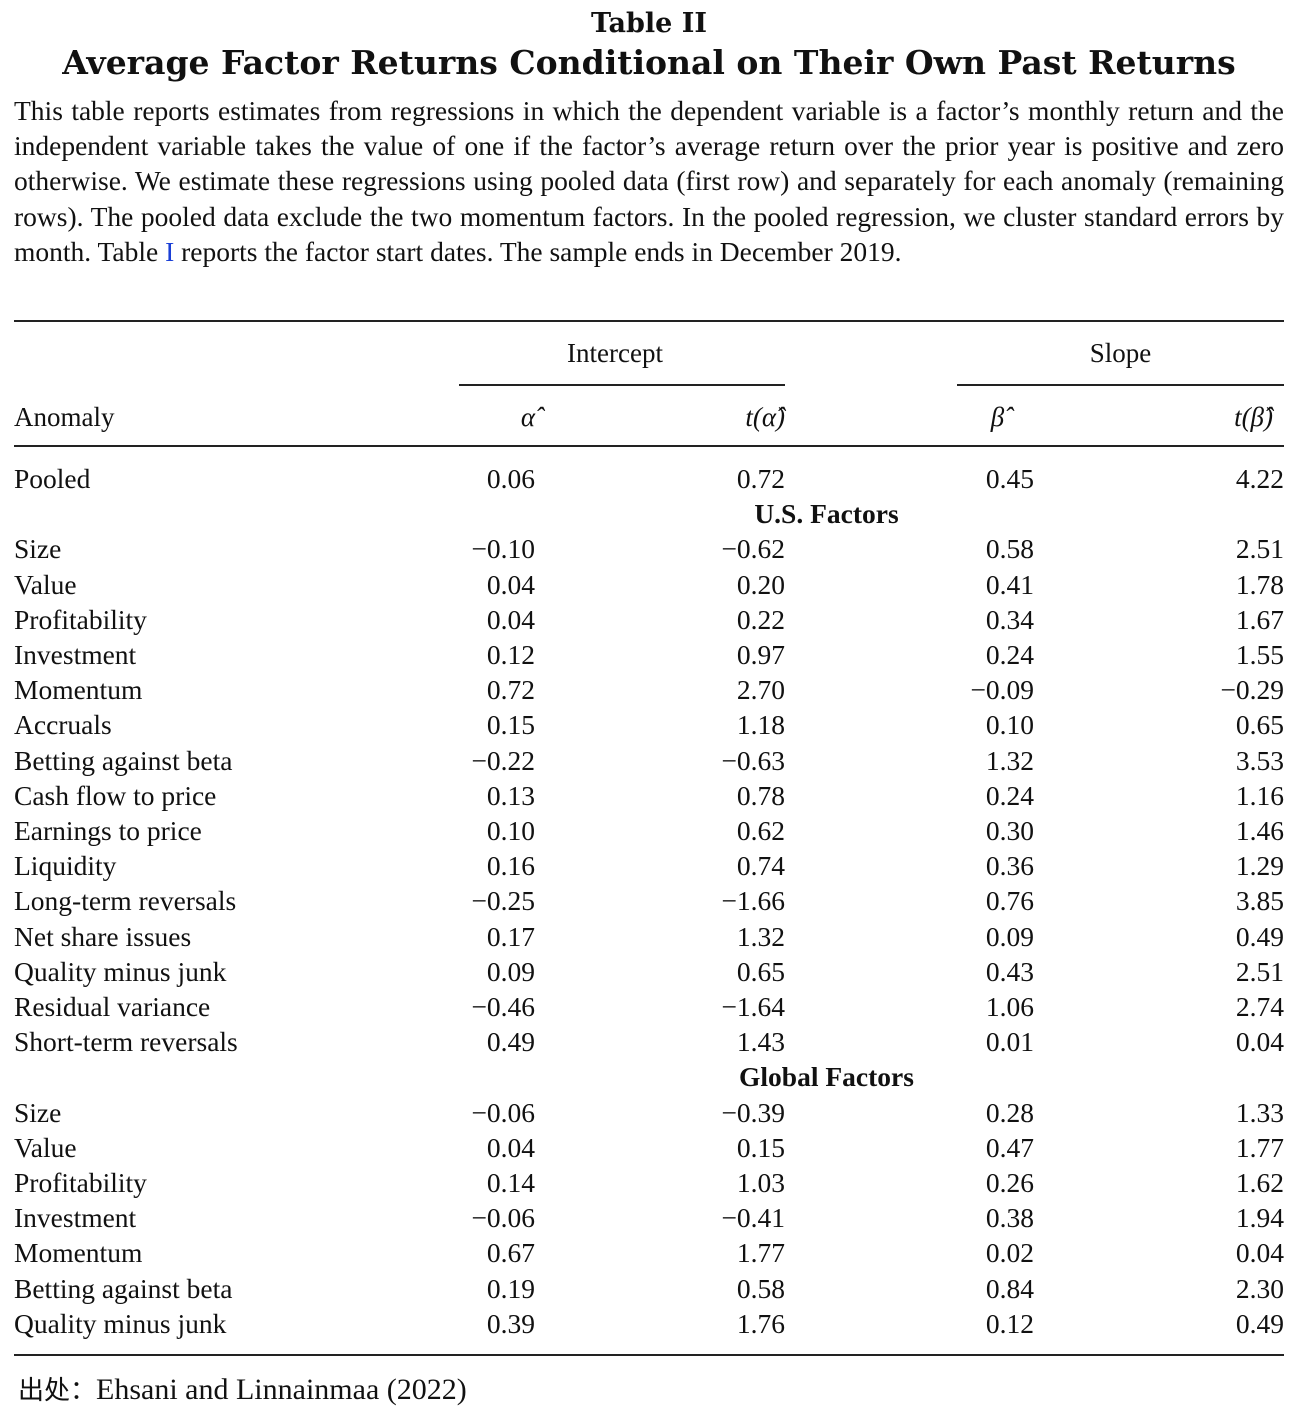 The image size is (1299, 1417). I want to click on table-row: Profitability 0.14 1.03 0.26 1.62, so click(649, 1182).